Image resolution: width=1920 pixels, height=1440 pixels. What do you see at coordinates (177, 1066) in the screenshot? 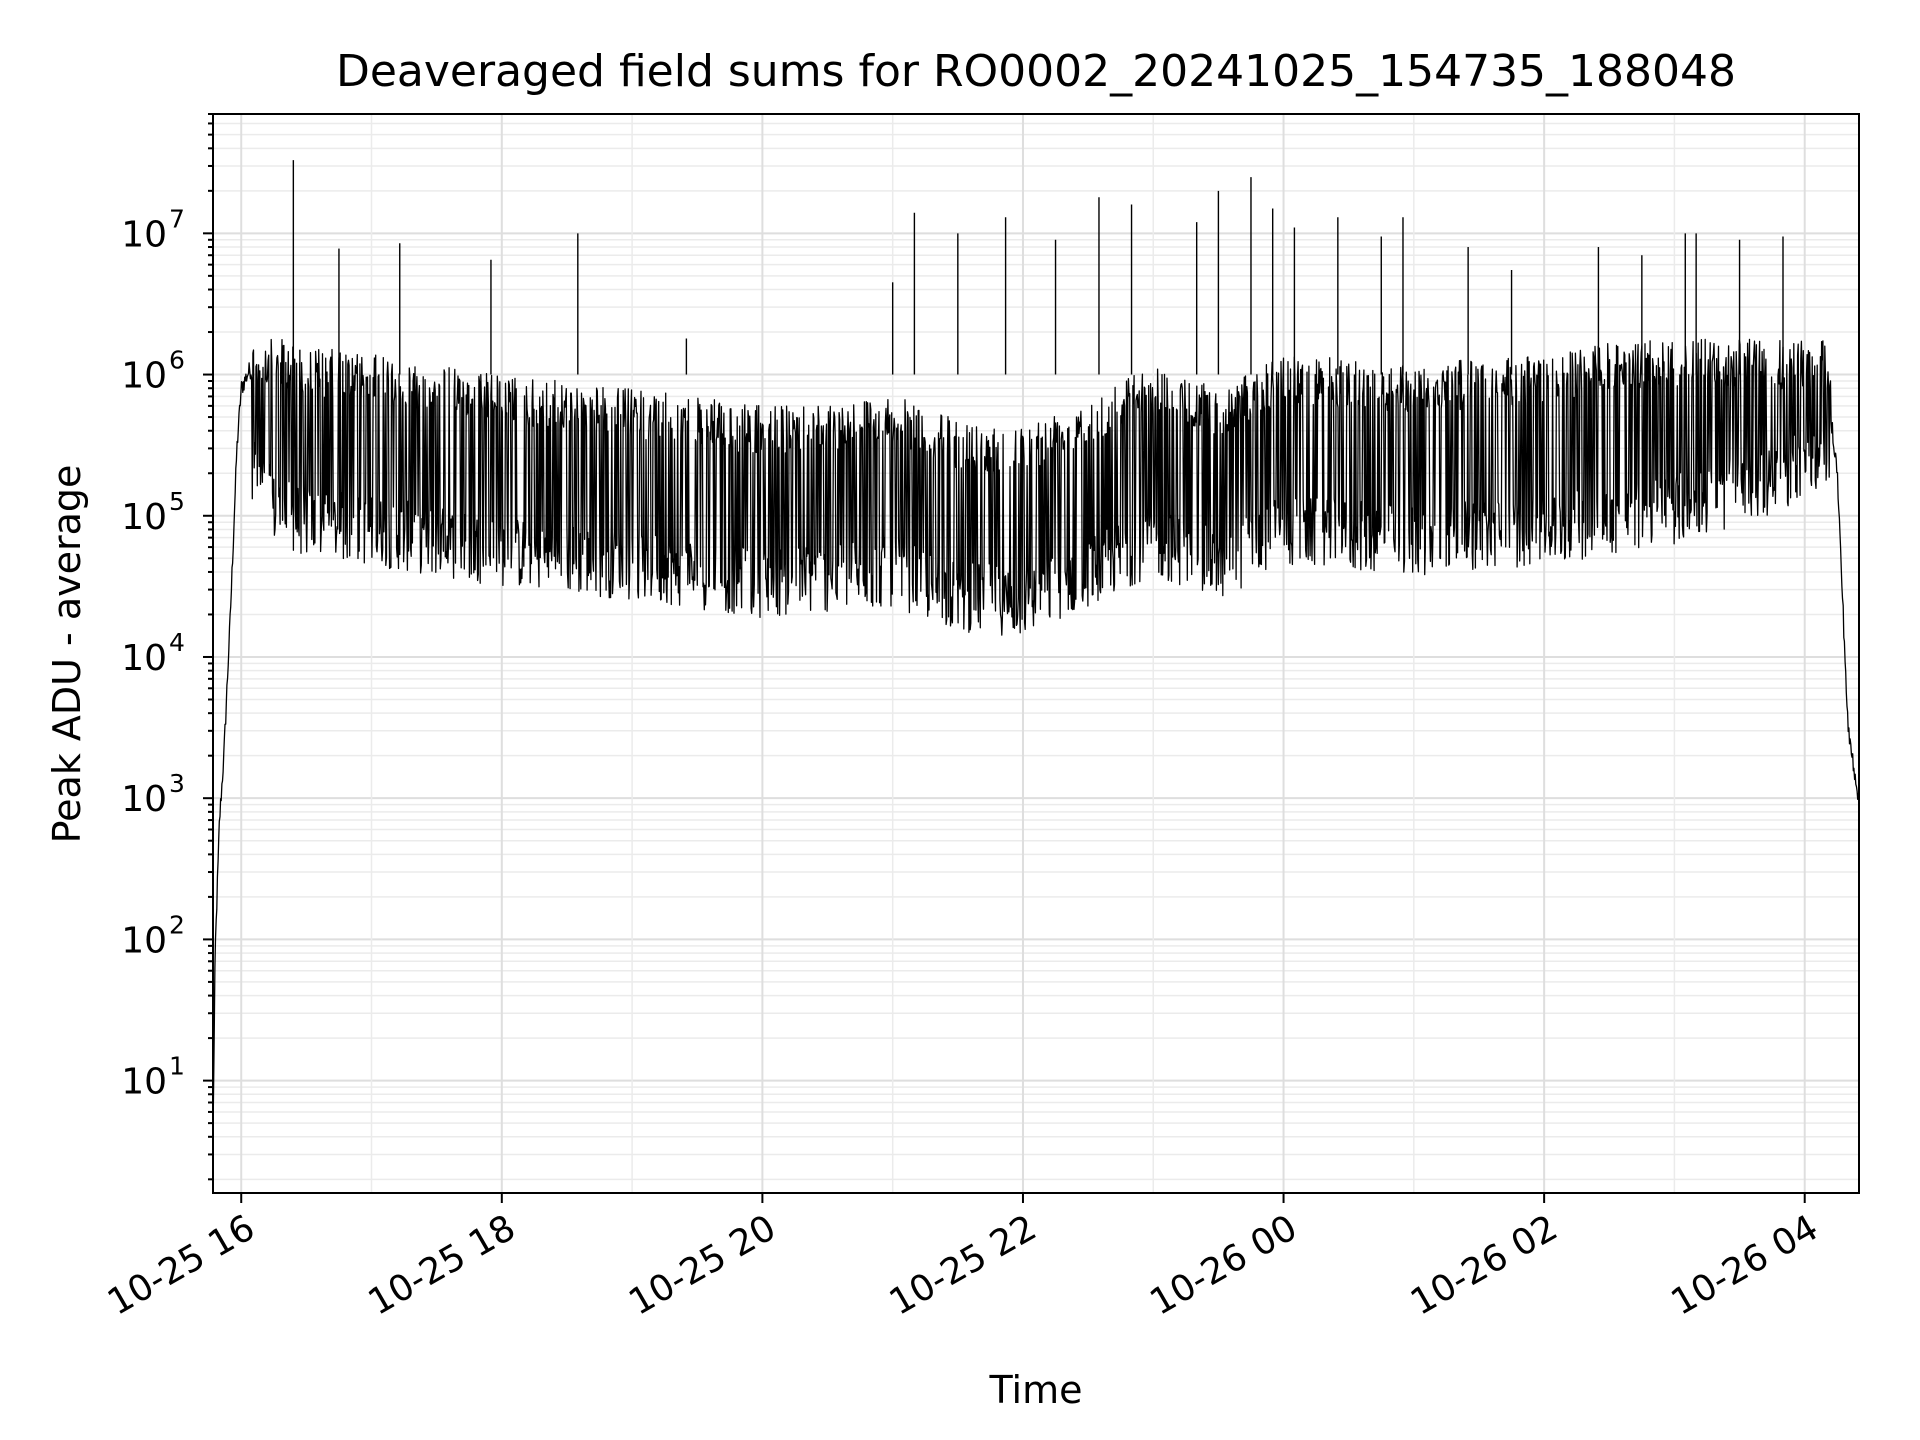
I see `y-tick-exponent: 1` at bounding box center [177, 1066].